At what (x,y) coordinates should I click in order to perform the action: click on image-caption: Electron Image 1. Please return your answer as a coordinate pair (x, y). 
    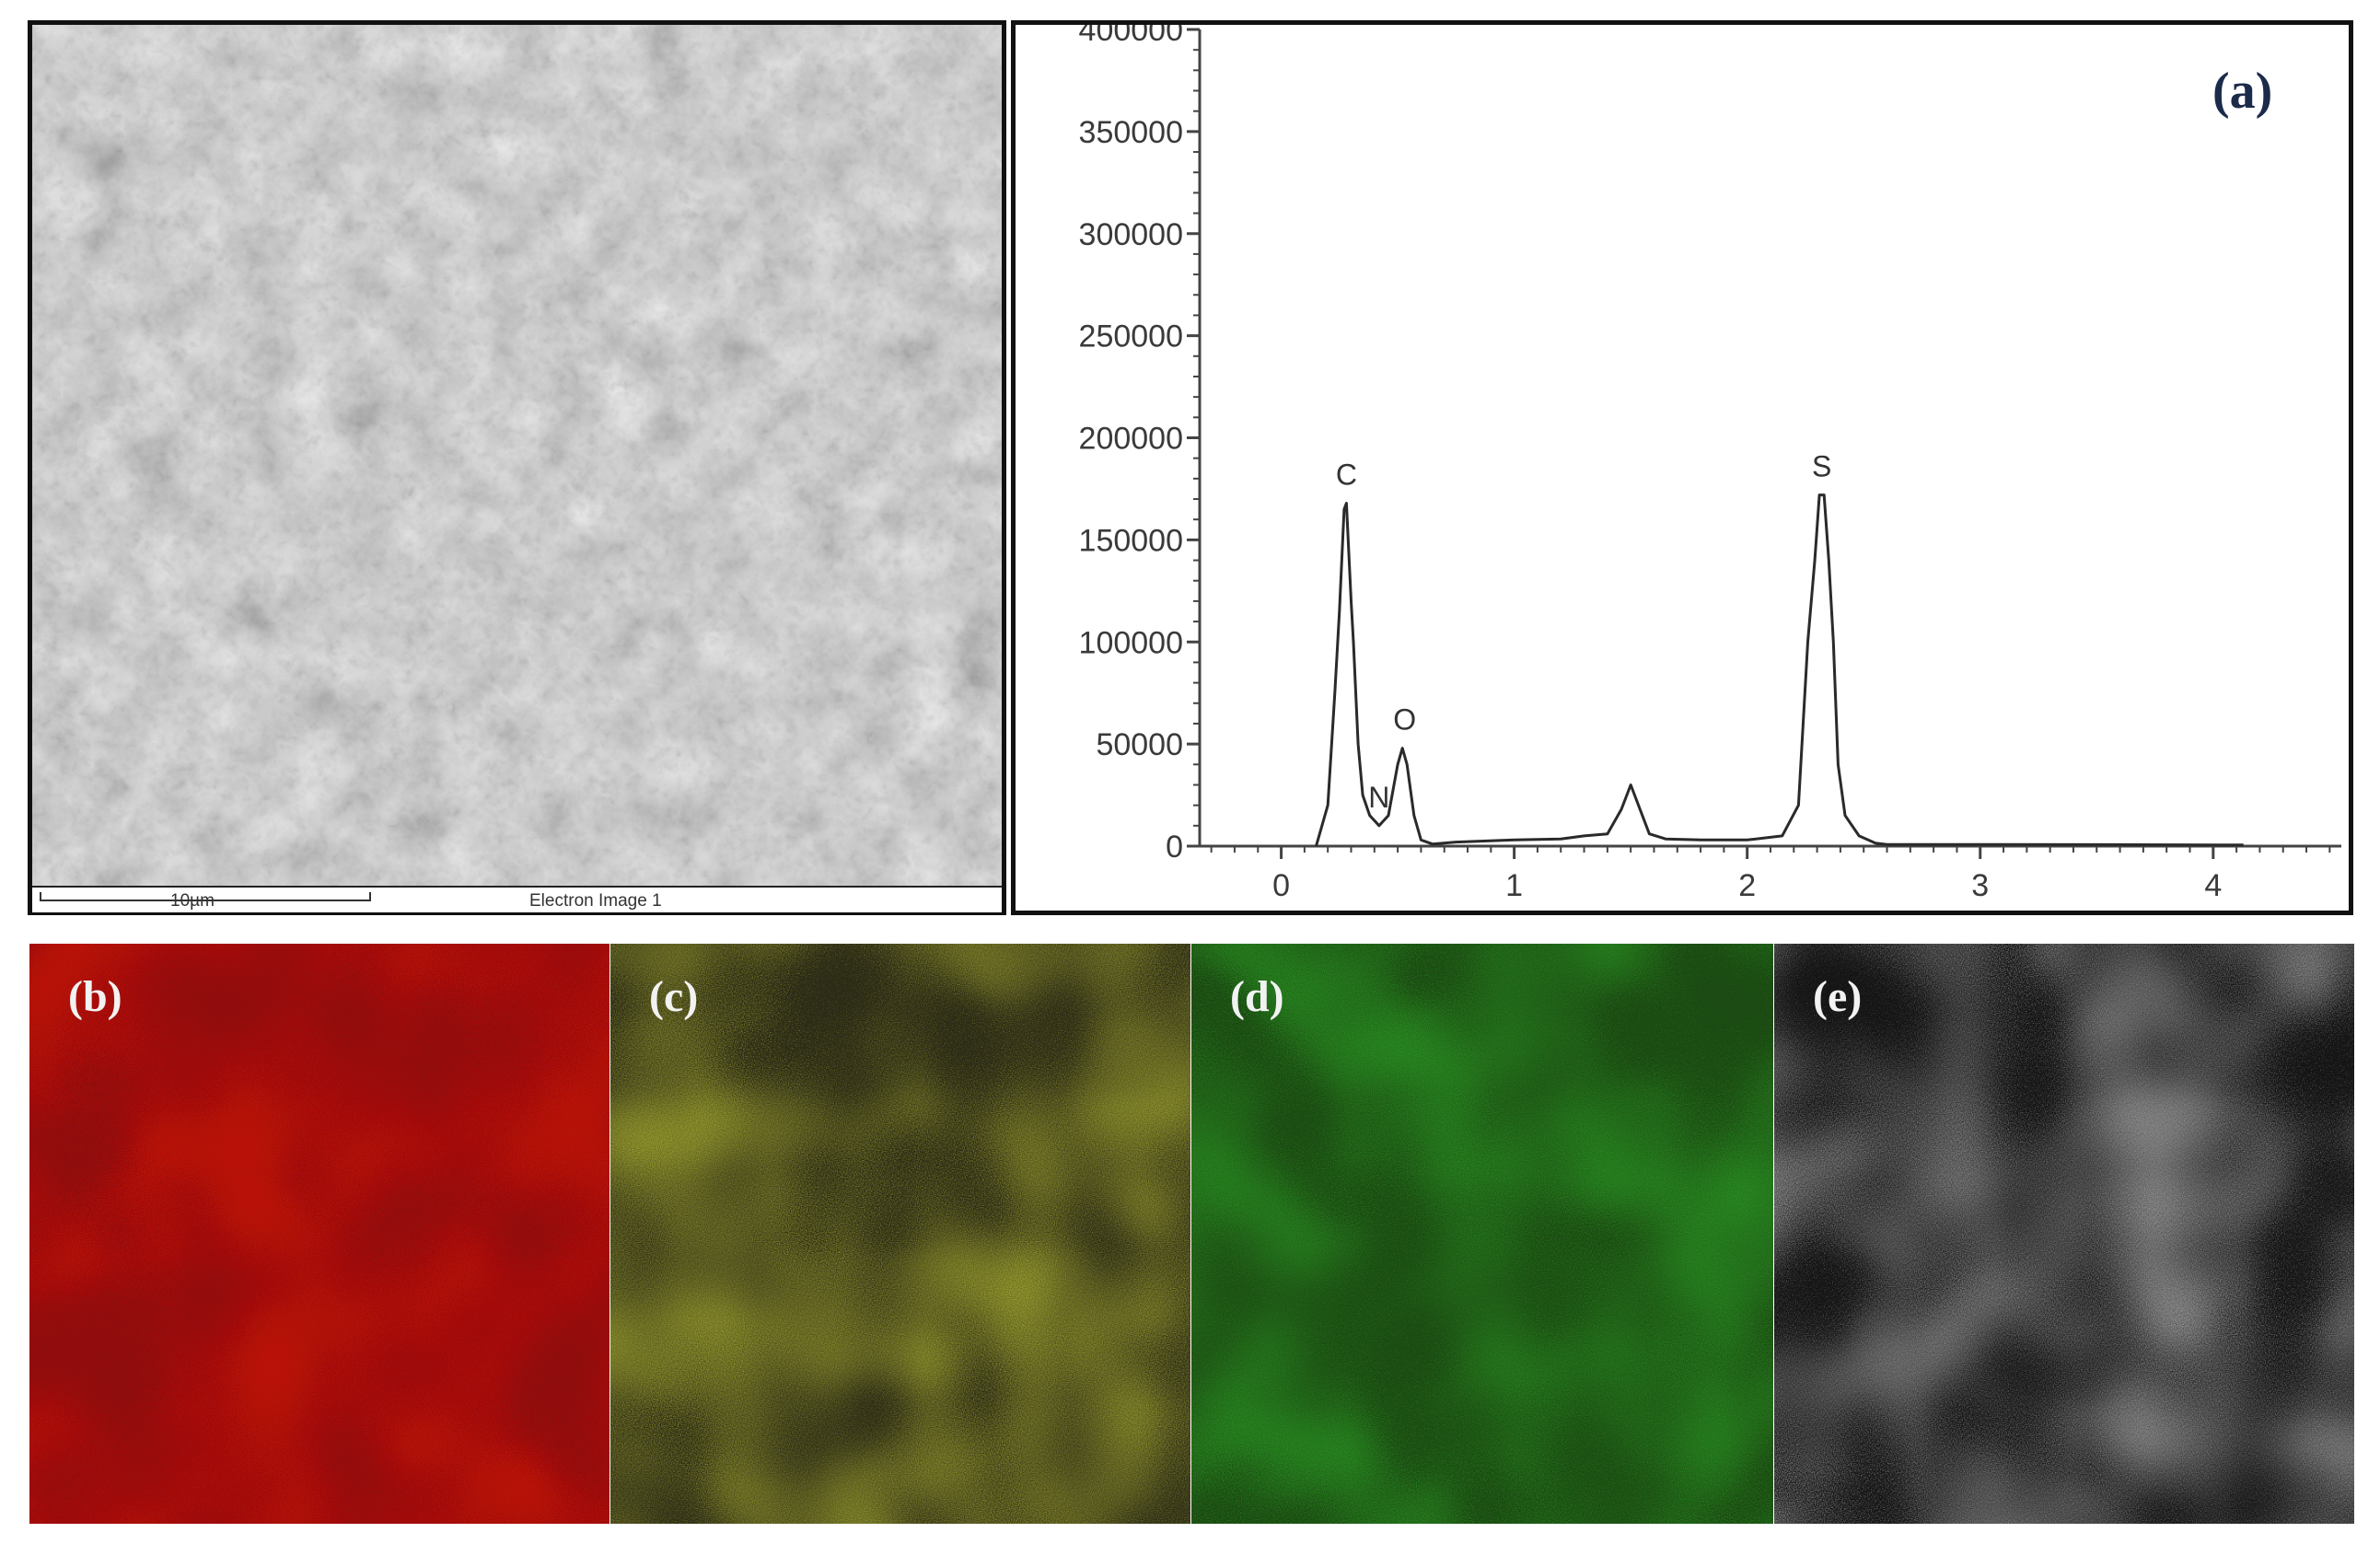
    Looking at the image, I should click on (595, 901).